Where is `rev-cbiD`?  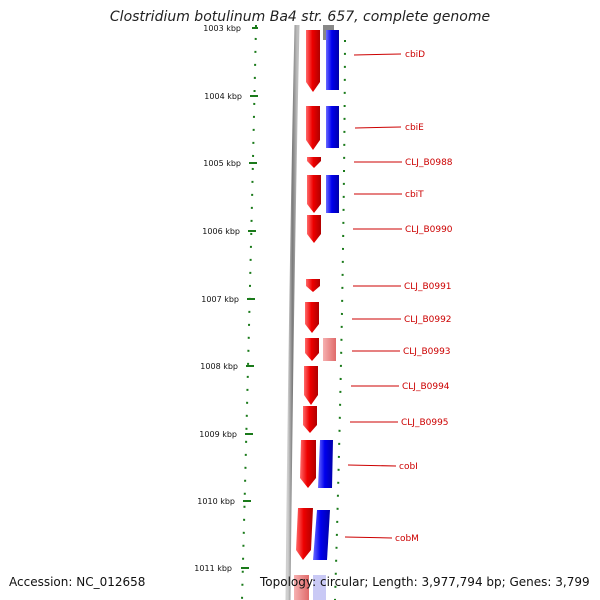
rev-cbiD is located at coordinates (332, 60).